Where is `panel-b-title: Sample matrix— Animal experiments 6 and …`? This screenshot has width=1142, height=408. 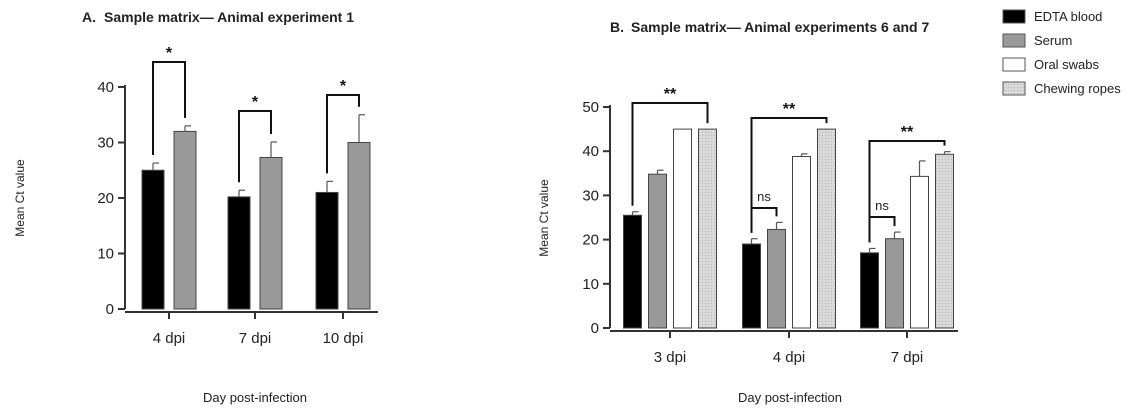 panel-b-title: Sample matrix— Animal experiments 6 and … is located at coordinates (780, 27).